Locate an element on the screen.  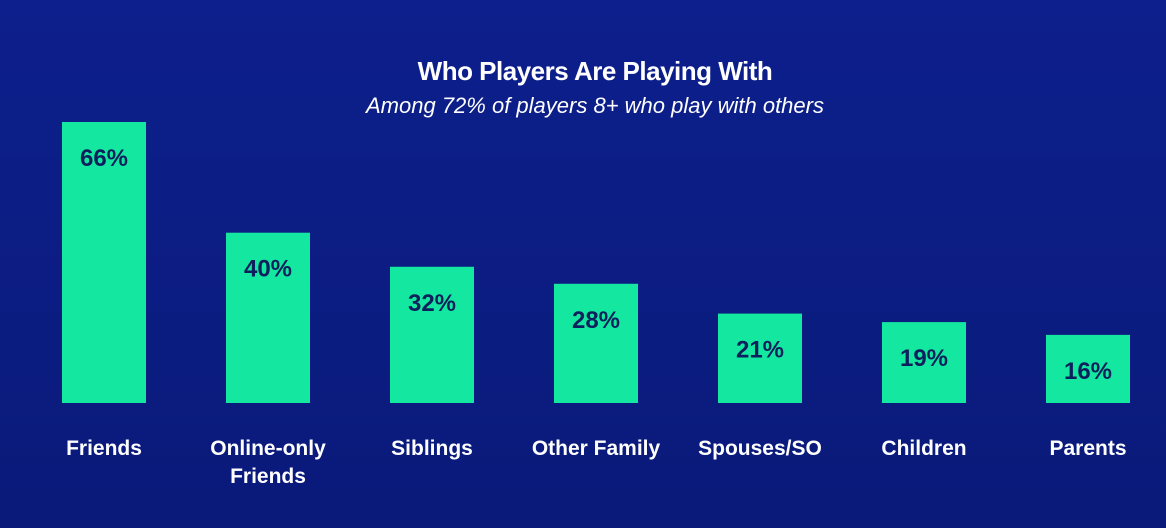
bar-value-label-6: 16% is located at coordinates (1088, 371).